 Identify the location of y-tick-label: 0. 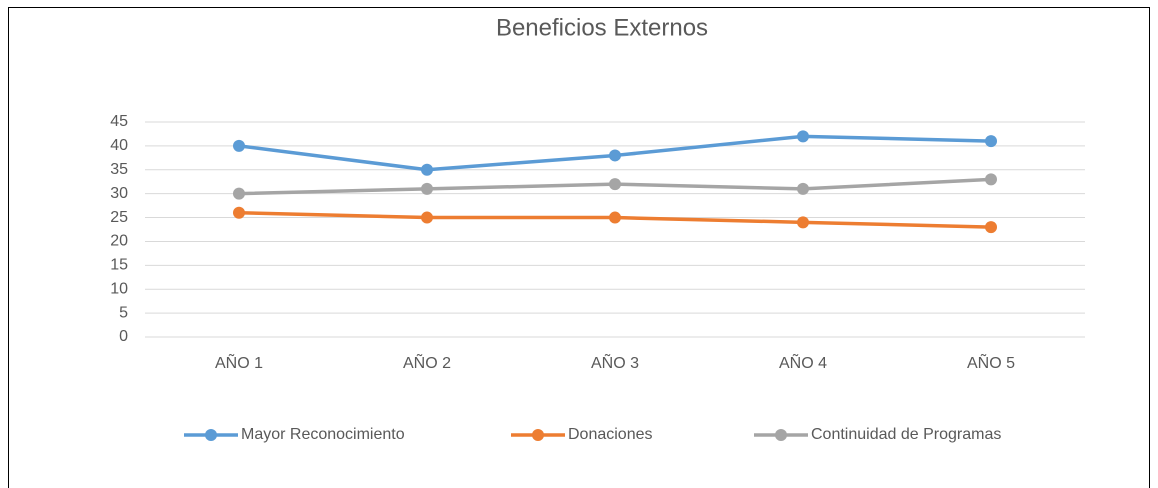
(123, 336).